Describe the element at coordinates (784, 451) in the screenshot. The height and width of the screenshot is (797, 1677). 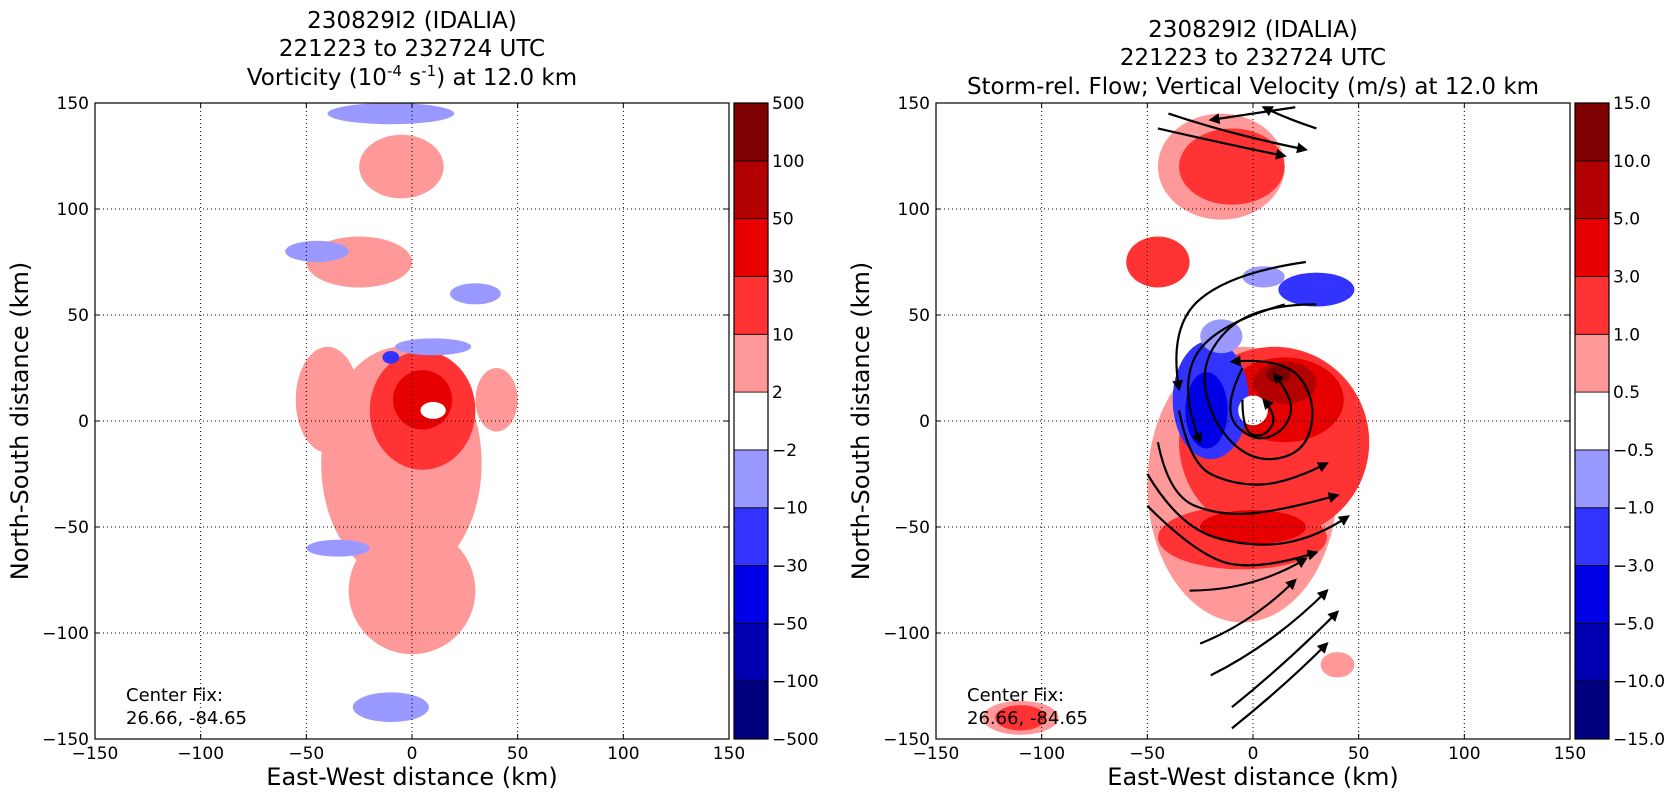
I see `colorbar-label: −2` at that location.